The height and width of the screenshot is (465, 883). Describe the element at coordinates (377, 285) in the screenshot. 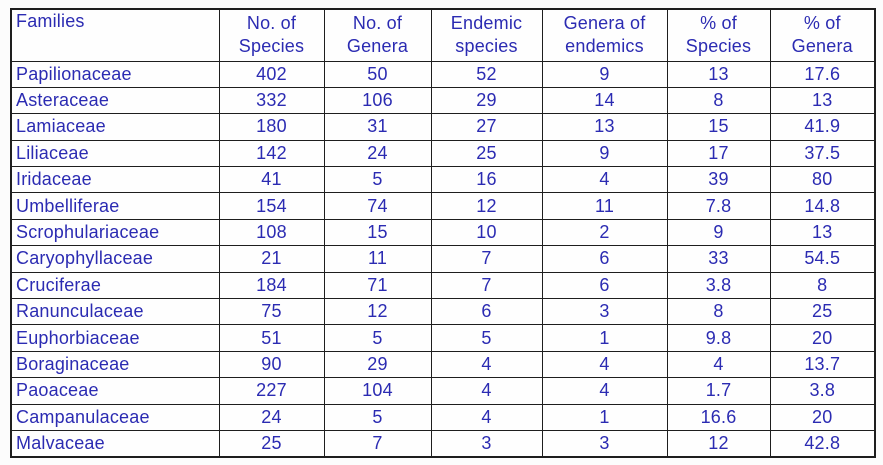

I see `cell-no-of-genera: 71` at that location.